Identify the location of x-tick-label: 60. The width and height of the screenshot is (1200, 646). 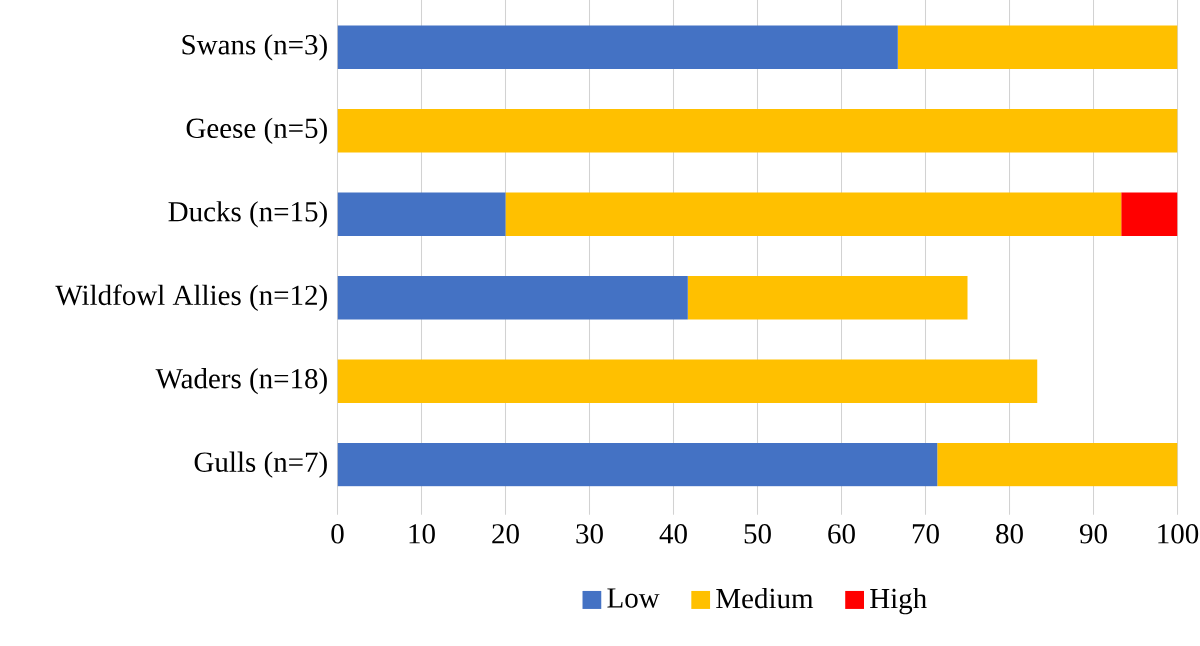
(841, 534).